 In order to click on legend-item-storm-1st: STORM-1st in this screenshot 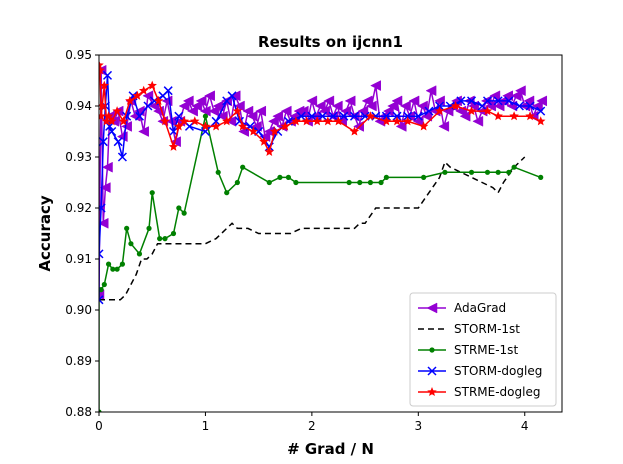, I will do `click(469, 329)`.